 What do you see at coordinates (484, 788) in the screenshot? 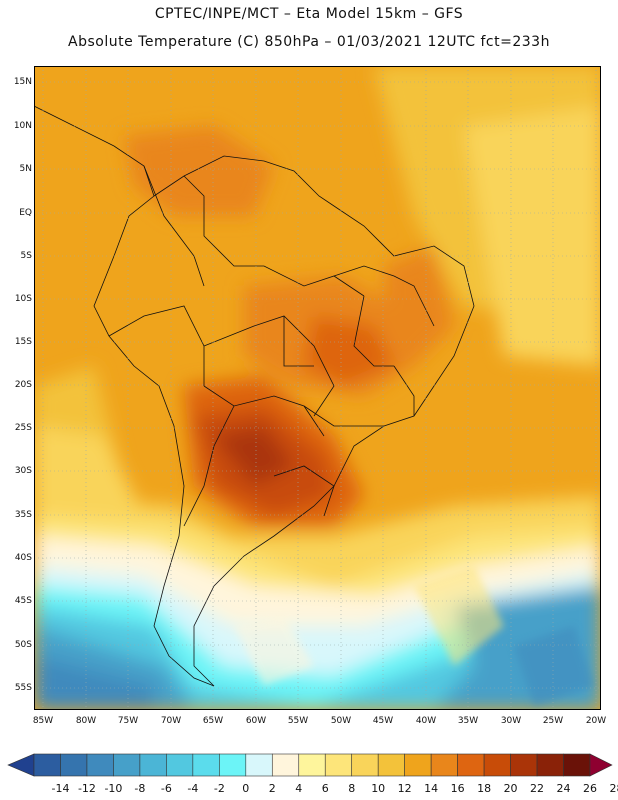
I see `colorbar-tick-label: 18` at bounding box center [484, 788].